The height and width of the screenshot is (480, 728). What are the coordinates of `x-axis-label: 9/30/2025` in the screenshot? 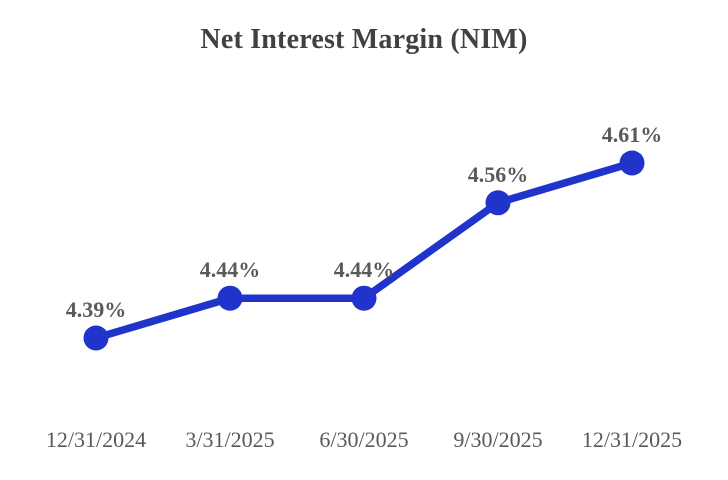 It's located at (497, 439).